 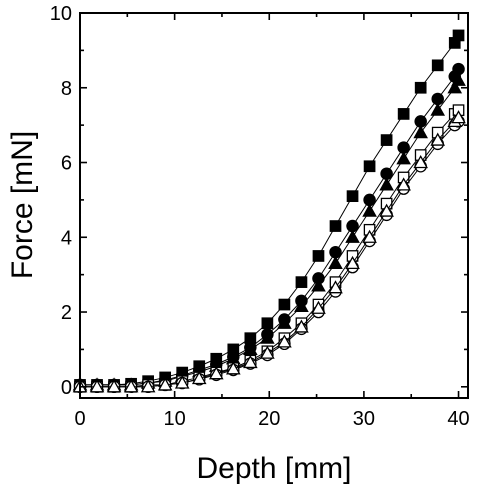 What do you see at coordinates (61, 201) in the screenshot?
I see `y-tick-labels: 0 2 4 6 8 10` at bounding box center [61, 201].